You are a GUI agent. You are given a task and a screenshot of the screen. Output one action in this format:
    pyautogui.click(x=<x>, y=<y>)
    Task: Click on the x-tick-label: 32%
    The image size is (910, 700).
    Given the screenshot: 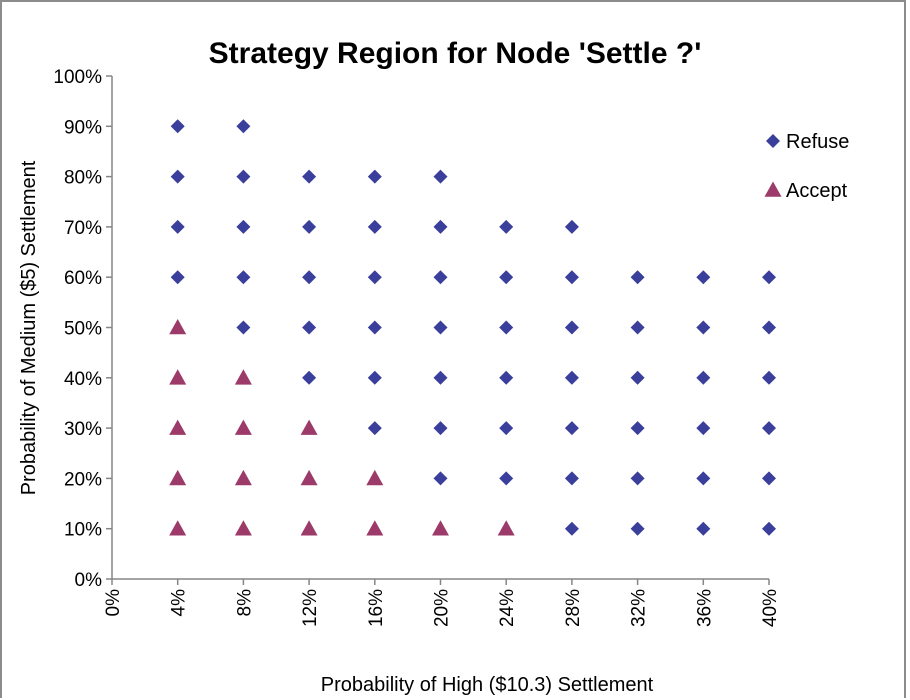 What is the action you would take?
    pyautogui.click(x=639, y=608)
    